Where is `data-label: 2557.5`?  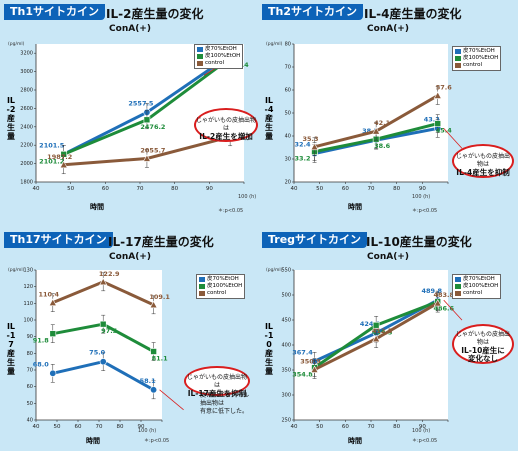
data-label: 2557.5 is located at coordinates (141, 103).